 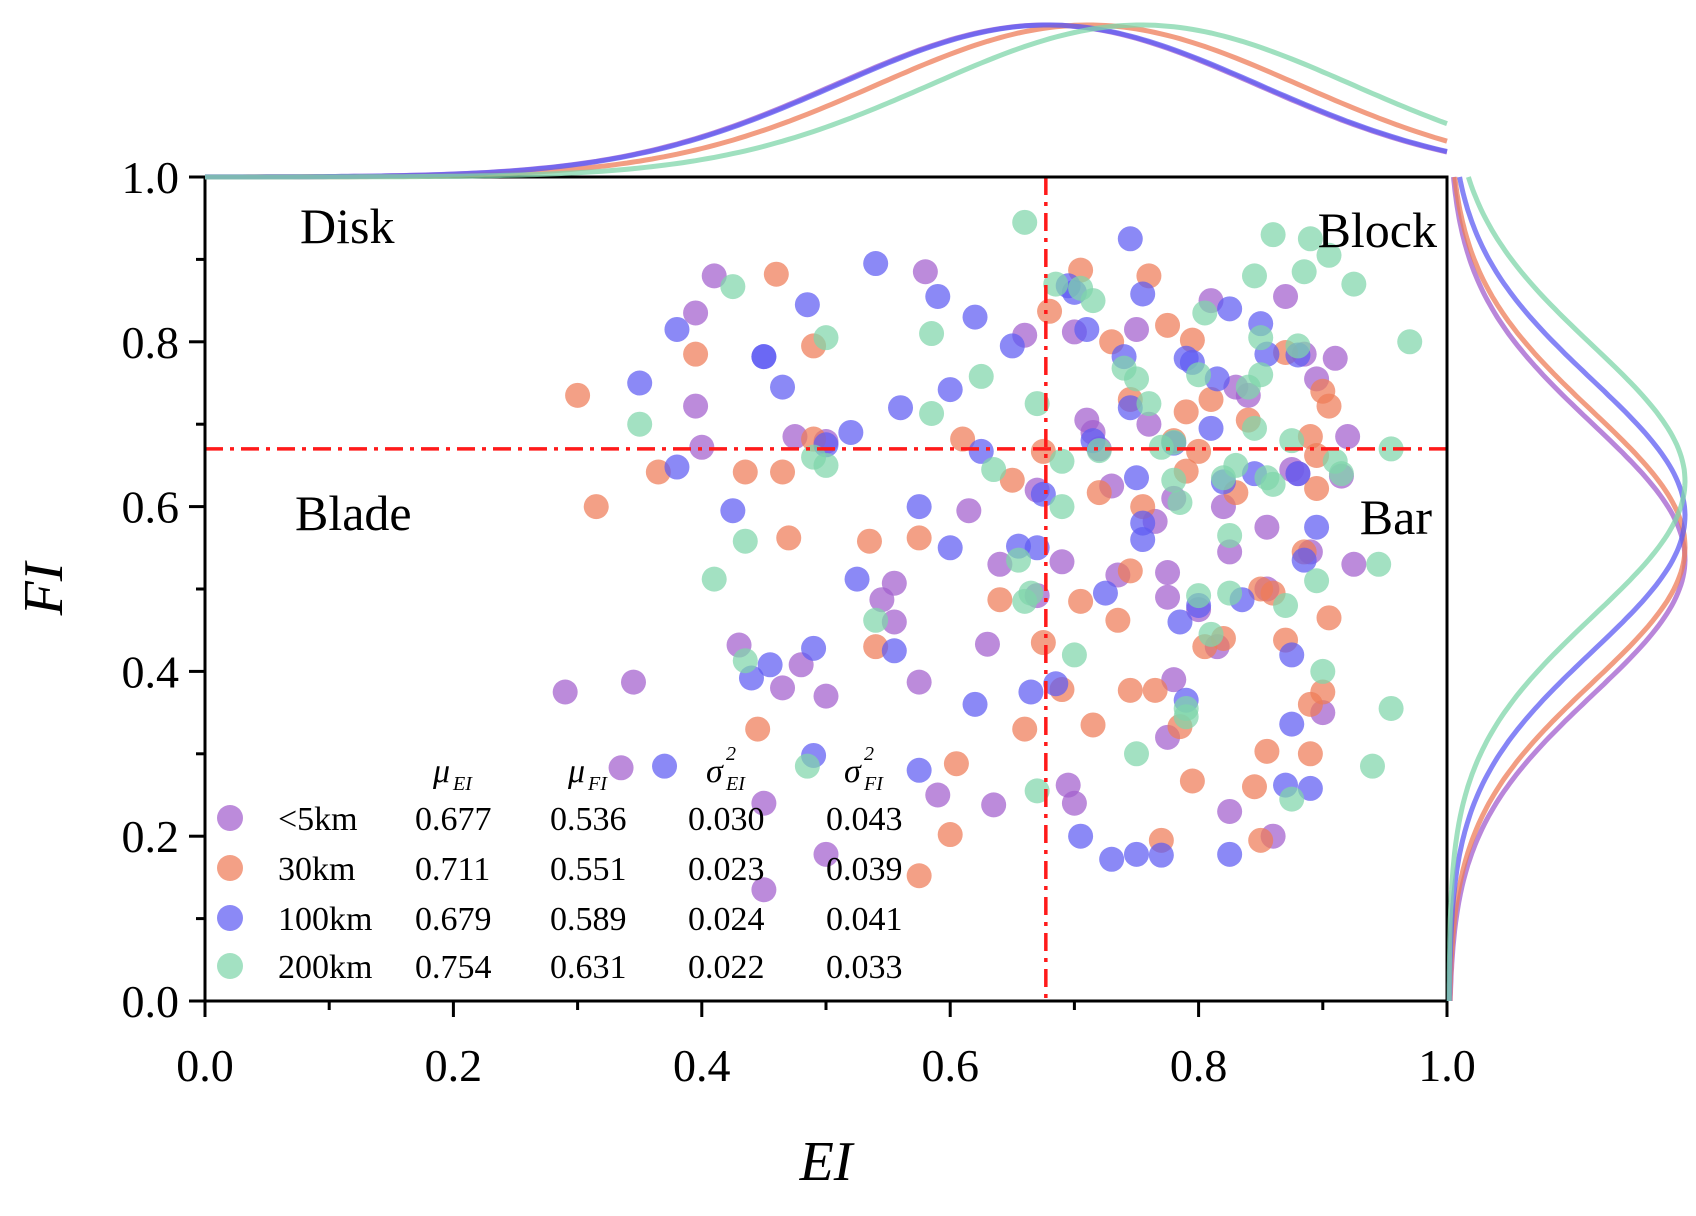 What do you see at coordinates (353, 513) in the screenshot?
I see `region-label-blade: Blade` at bounding box center [353, 513].